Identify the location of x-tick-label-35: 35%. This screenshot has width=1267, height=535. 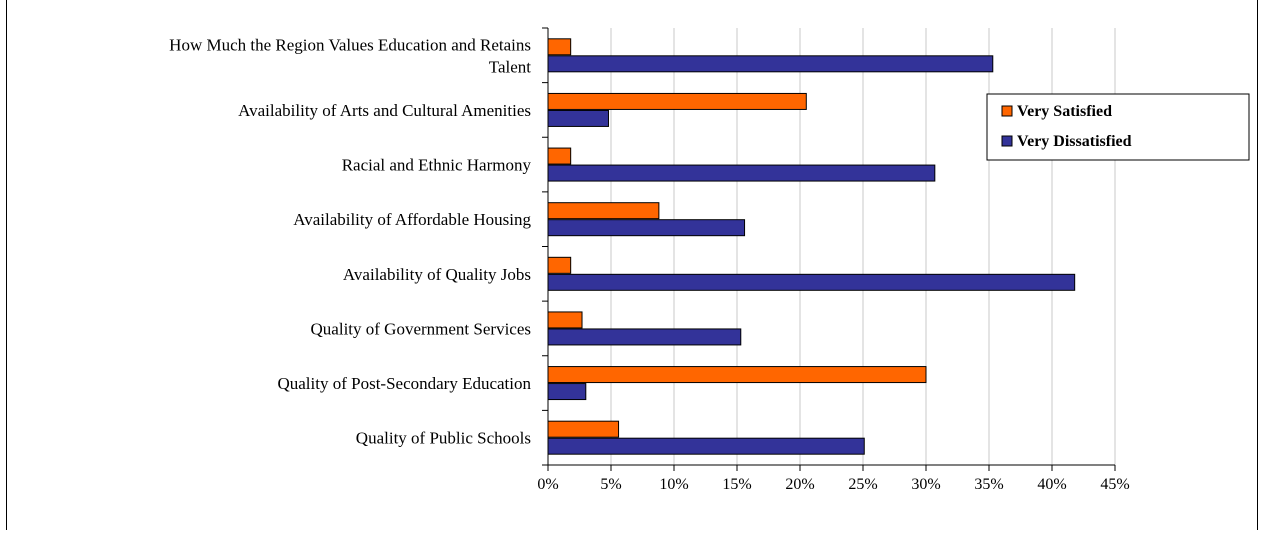
(988, 484).